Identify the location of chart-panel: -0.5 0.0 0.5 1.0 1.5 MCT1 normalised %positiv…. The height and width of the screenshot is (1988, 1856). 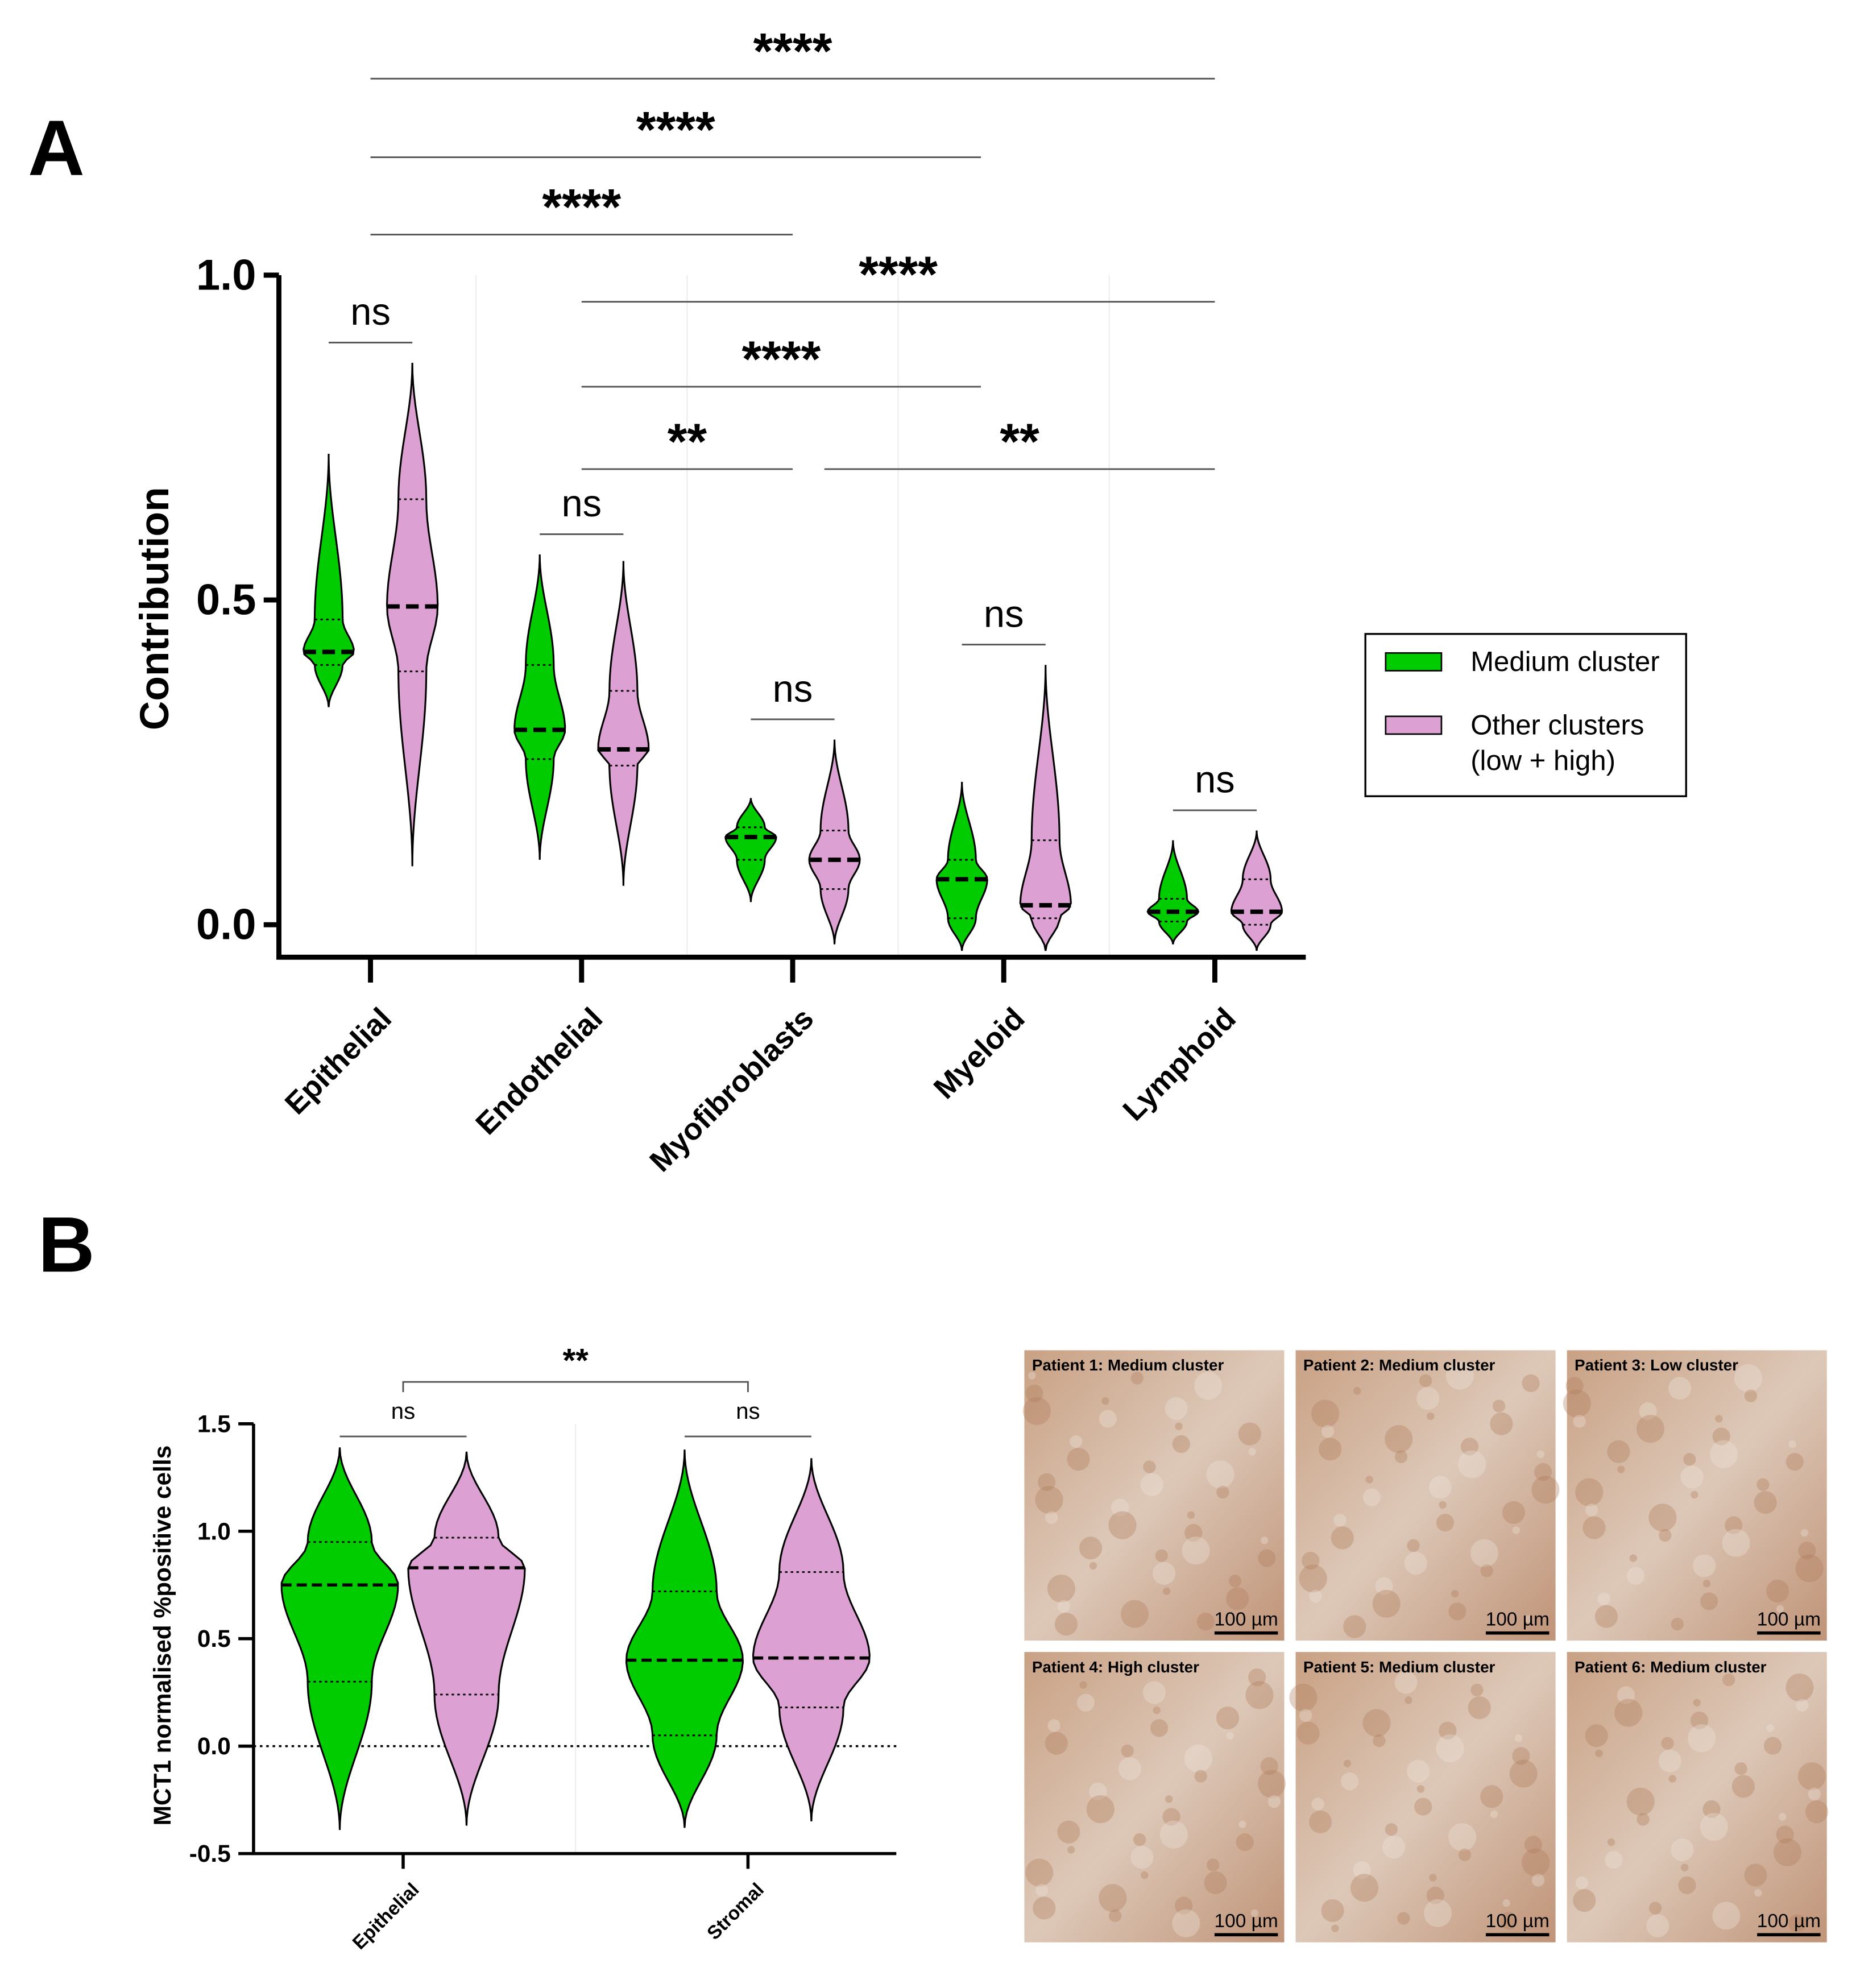
(523, 1648).